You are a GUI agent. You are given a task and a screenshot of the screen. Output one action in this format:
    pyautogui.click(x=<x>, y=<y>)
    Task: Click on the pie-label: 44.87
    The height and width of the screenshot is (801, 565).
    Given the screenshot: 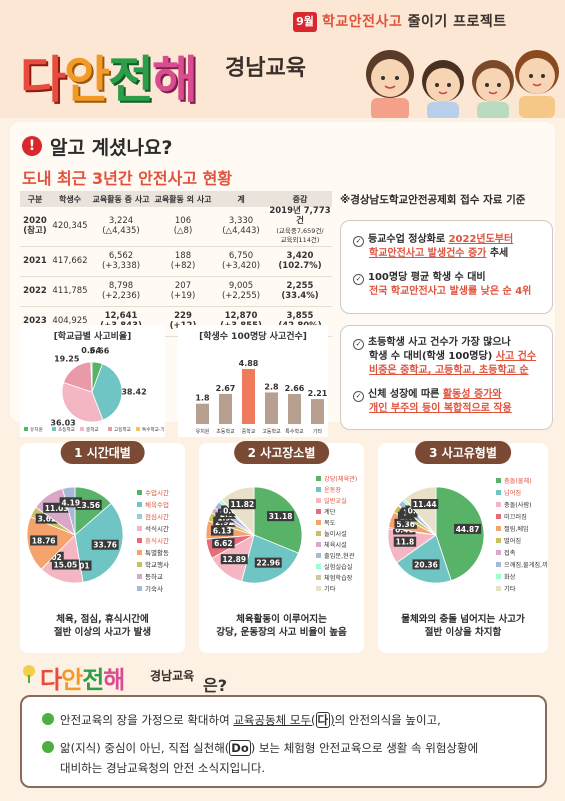 What is the action you would take?
    pyautogui.click(x=468, y=528)
    